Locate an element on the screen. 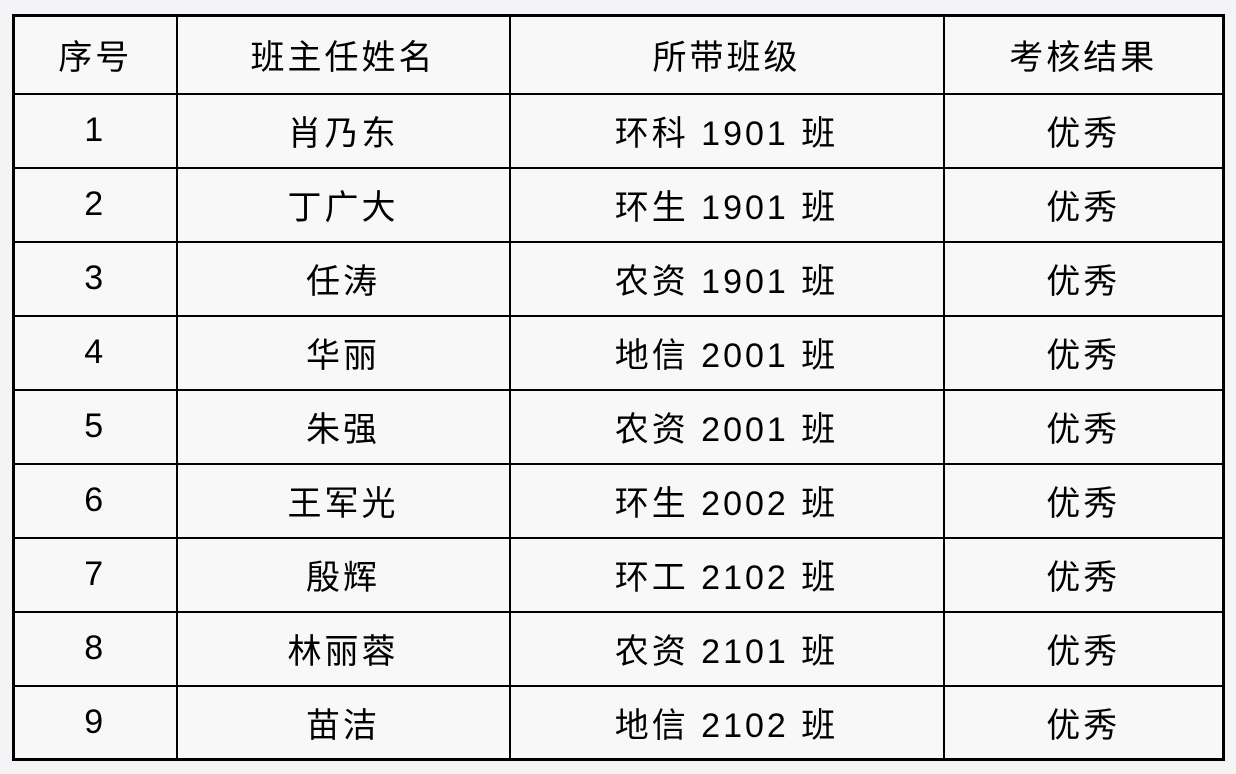 This screenshot has height=774, width=1236. cell-index: 8 is located at coordinates (95, 648).